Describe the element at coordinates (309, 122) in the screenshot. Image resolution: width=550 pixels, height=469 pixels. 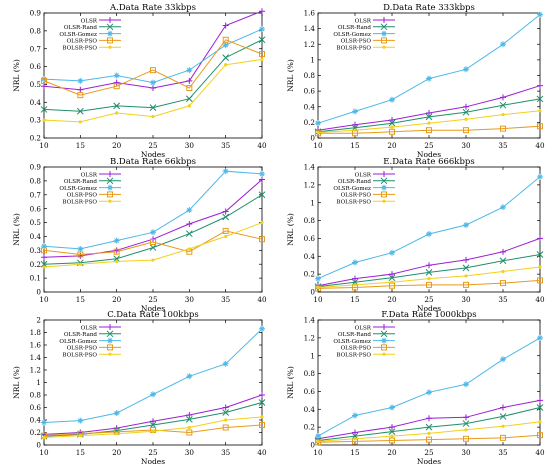
I see `y-tick-label: 0.2` at that location.